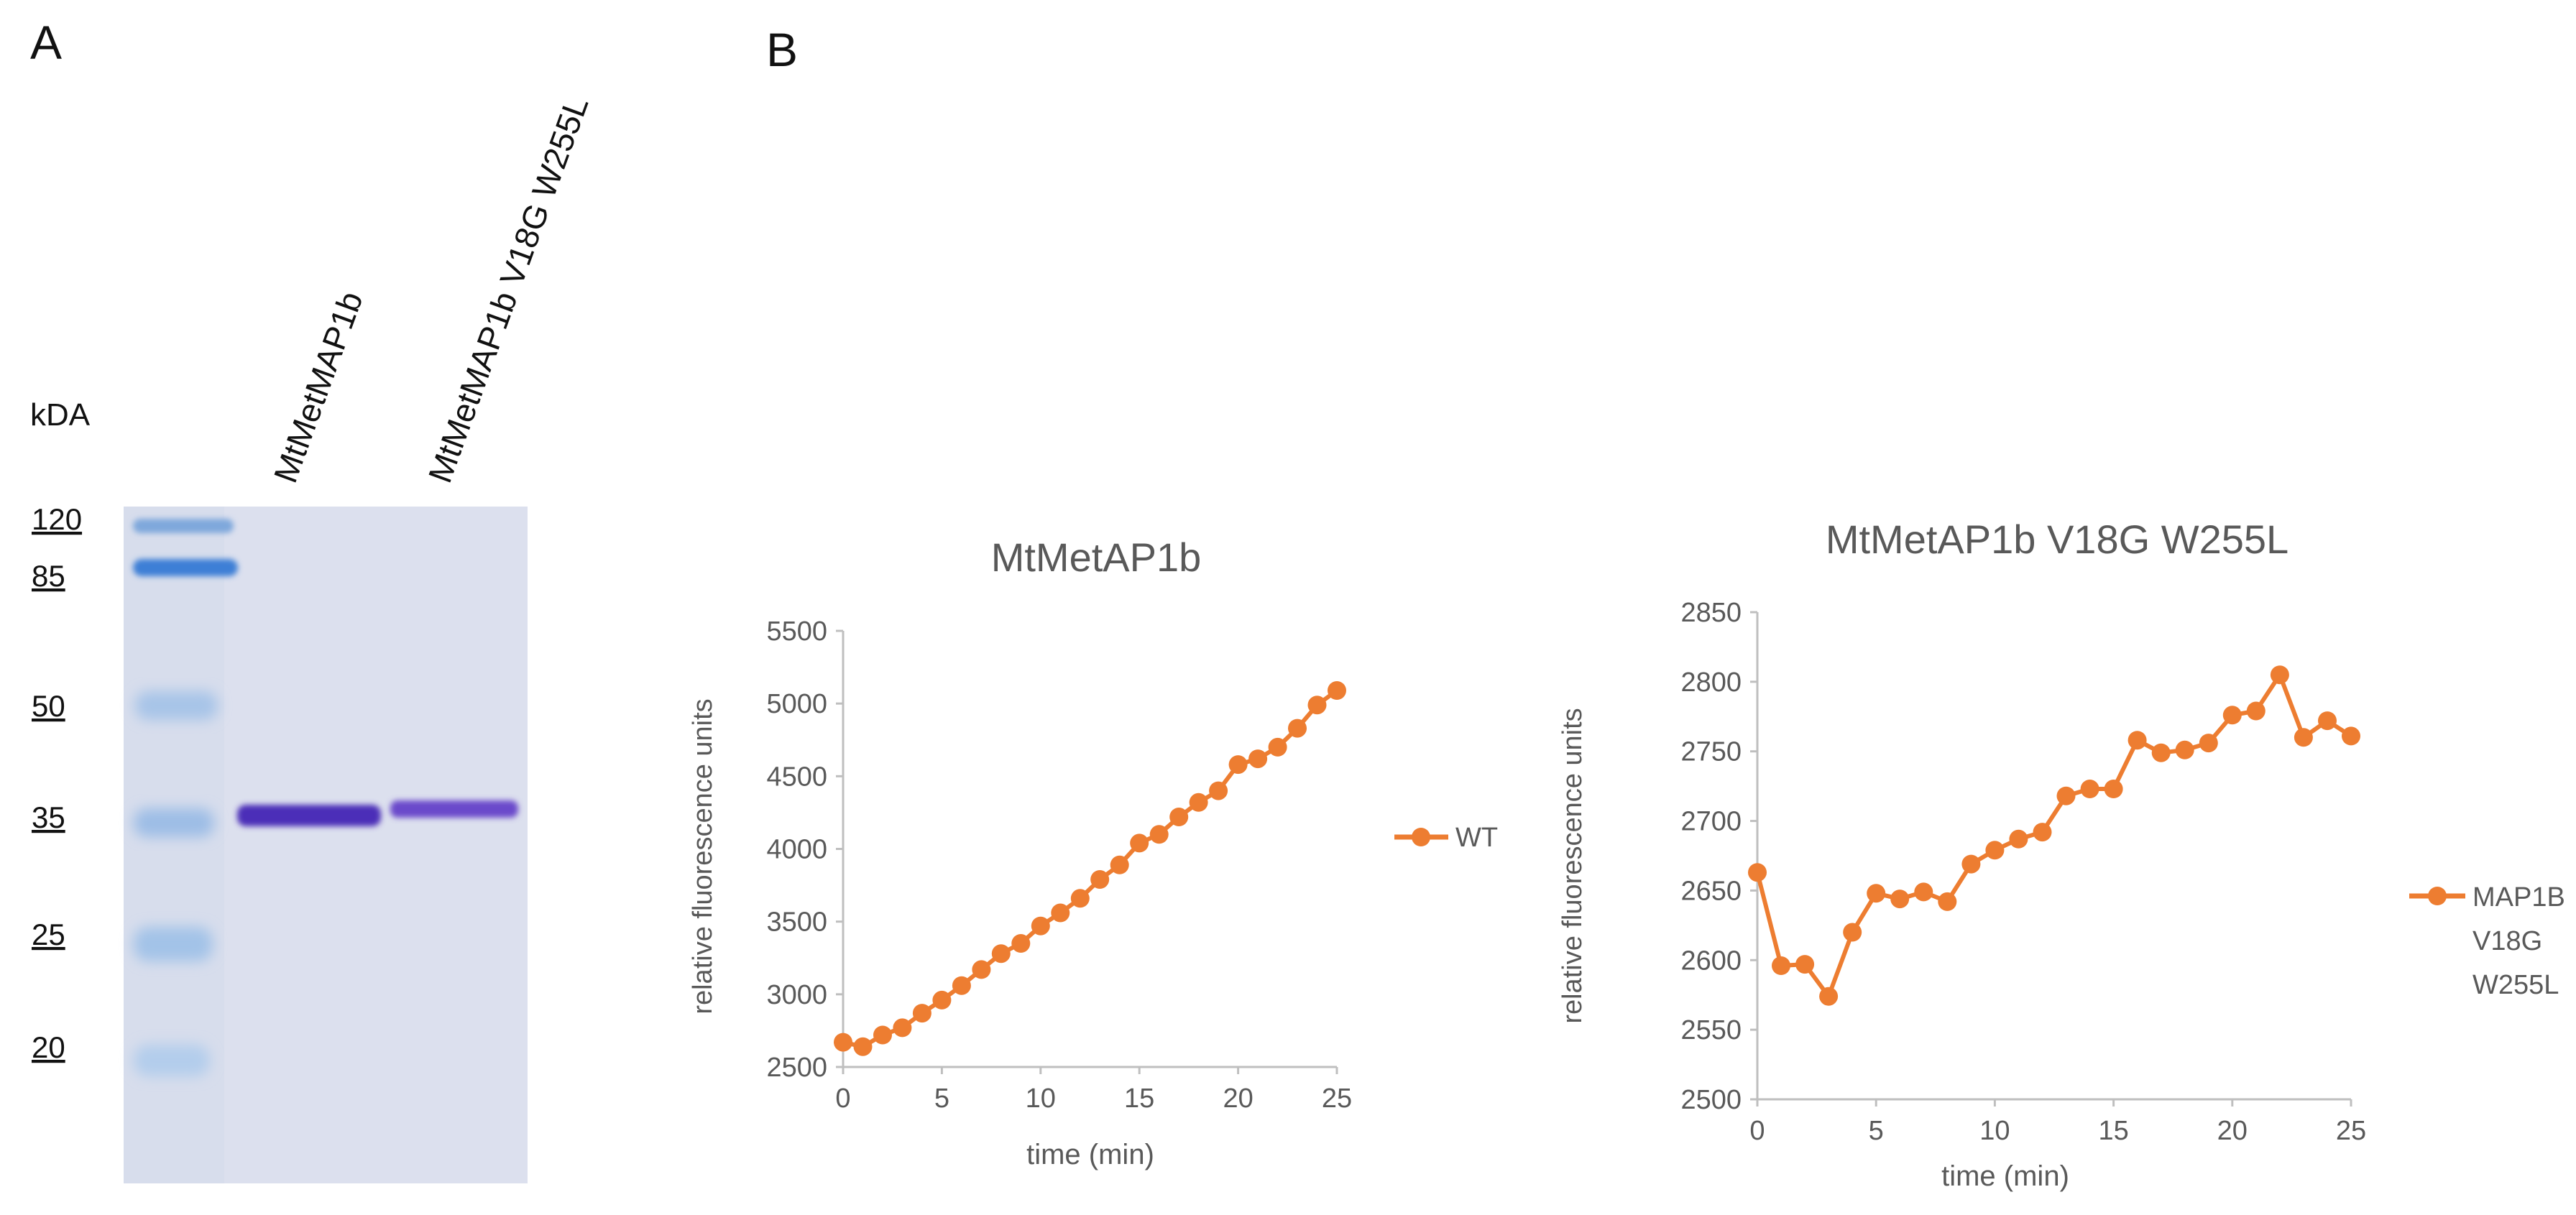 Image resolution: width=2576 pixels, height=1215 pixels. Describe the element at coordinates (1757, 1131) in the screenshot. I see `chart-mutant-x-tick-label: 0` at that location.